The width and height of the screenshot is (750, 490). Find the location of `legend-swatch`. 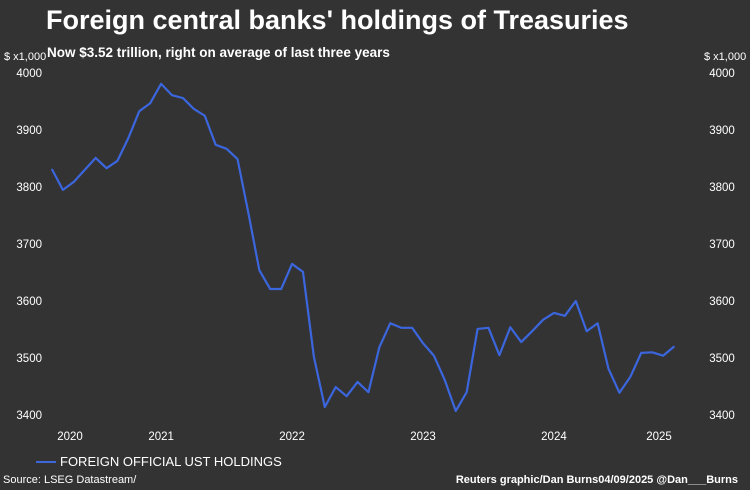

legend-swatch is located at coordinates (46, 461).